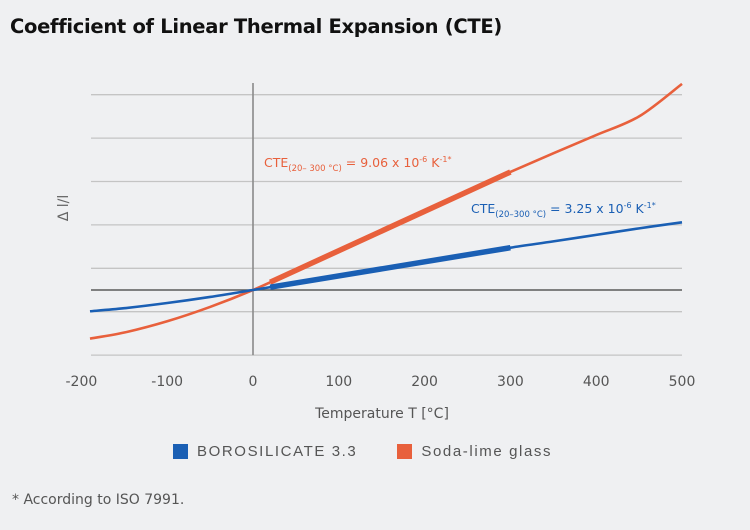  What do you see at coordinates (64, 208) in the screenshot?
I see `y-axis-label: Δ l/l` at bounding box center [64, 208].